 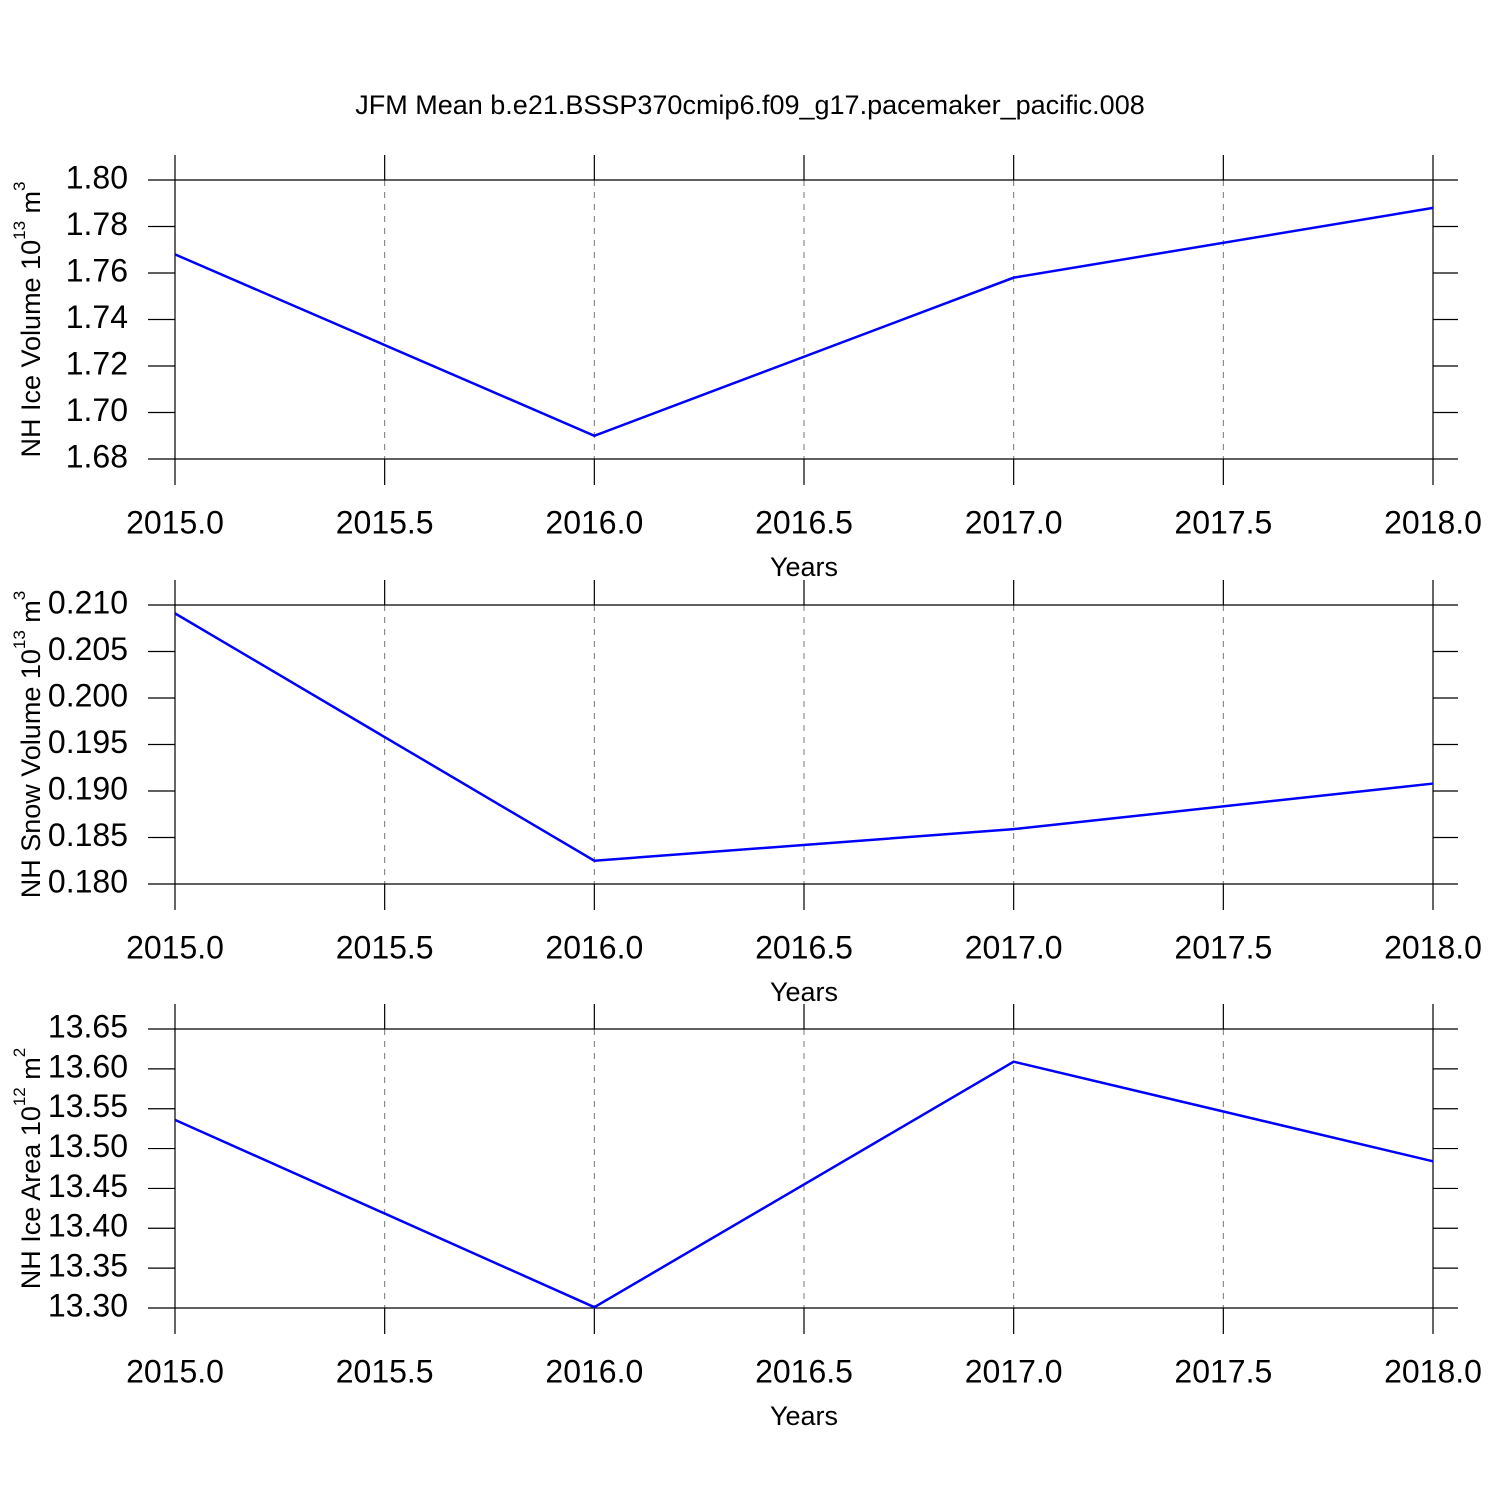 I want to click on y-axis-label-part: NH Snow Volume 10, so click(x=31, y=773).